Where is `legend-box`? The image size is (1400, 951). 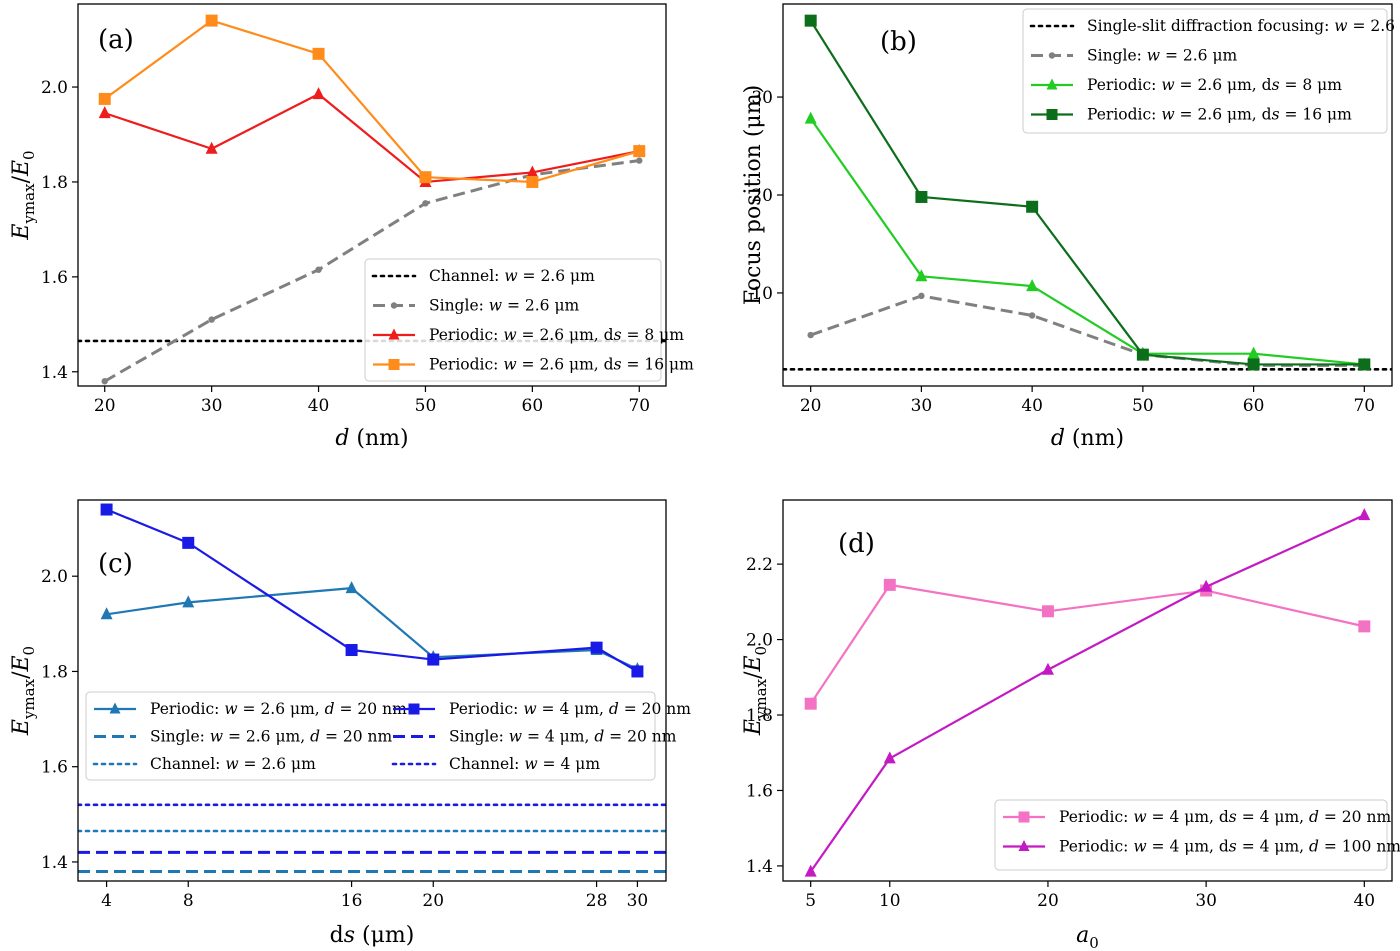 legend-box is located at coordinates (370, 736).